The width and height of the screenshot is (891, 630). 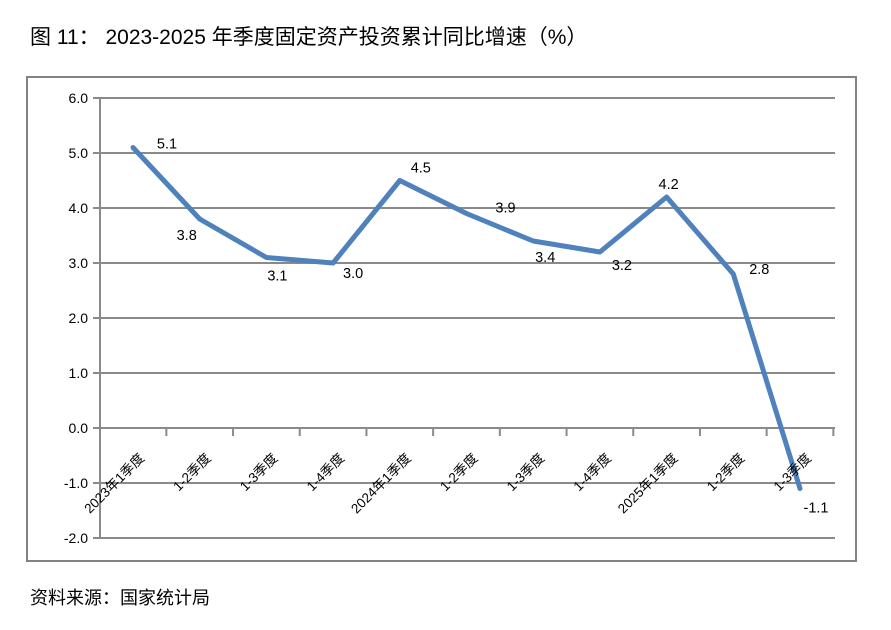 What do you see at coordinates (545, 258) in the screenshot?
I see `data-point-label: 3.4` at bounding box center [545, 258].